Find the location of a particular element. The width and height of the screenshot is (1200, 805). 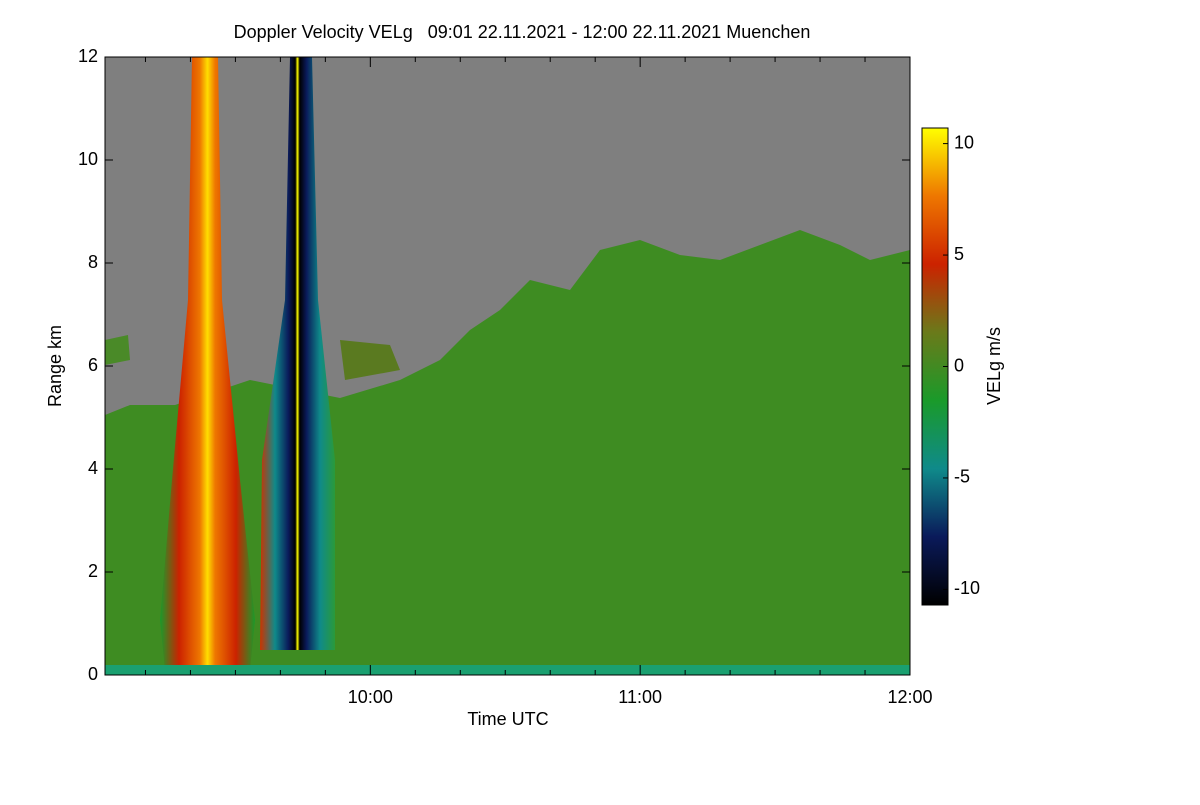

colorbar-tick-label: 0 is located at coordinates (959, 365).